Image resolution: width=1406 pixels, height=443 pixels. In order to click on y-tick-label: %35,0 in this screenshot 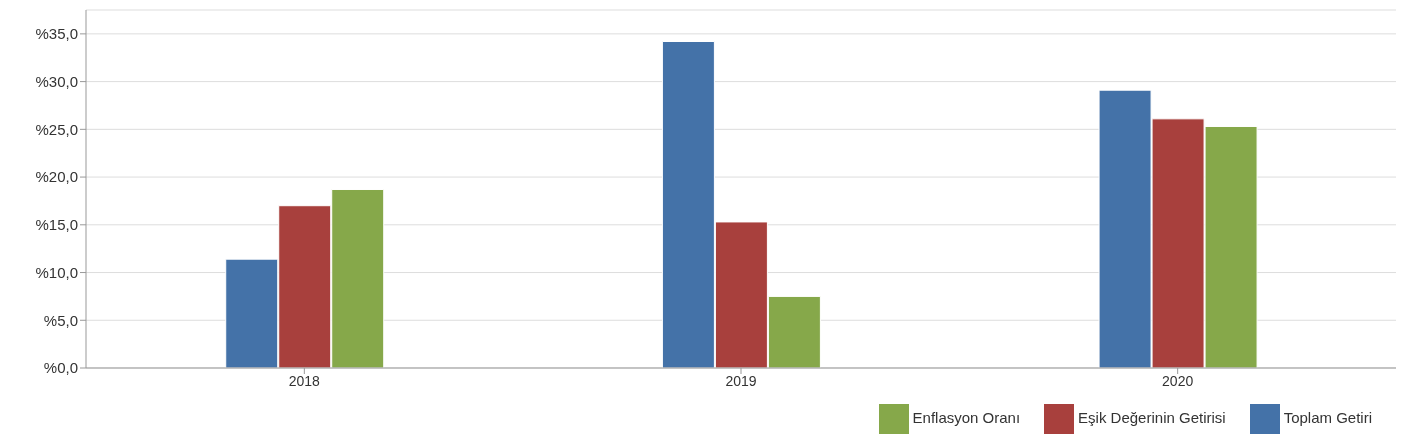, I will do `click(56, 34)`.